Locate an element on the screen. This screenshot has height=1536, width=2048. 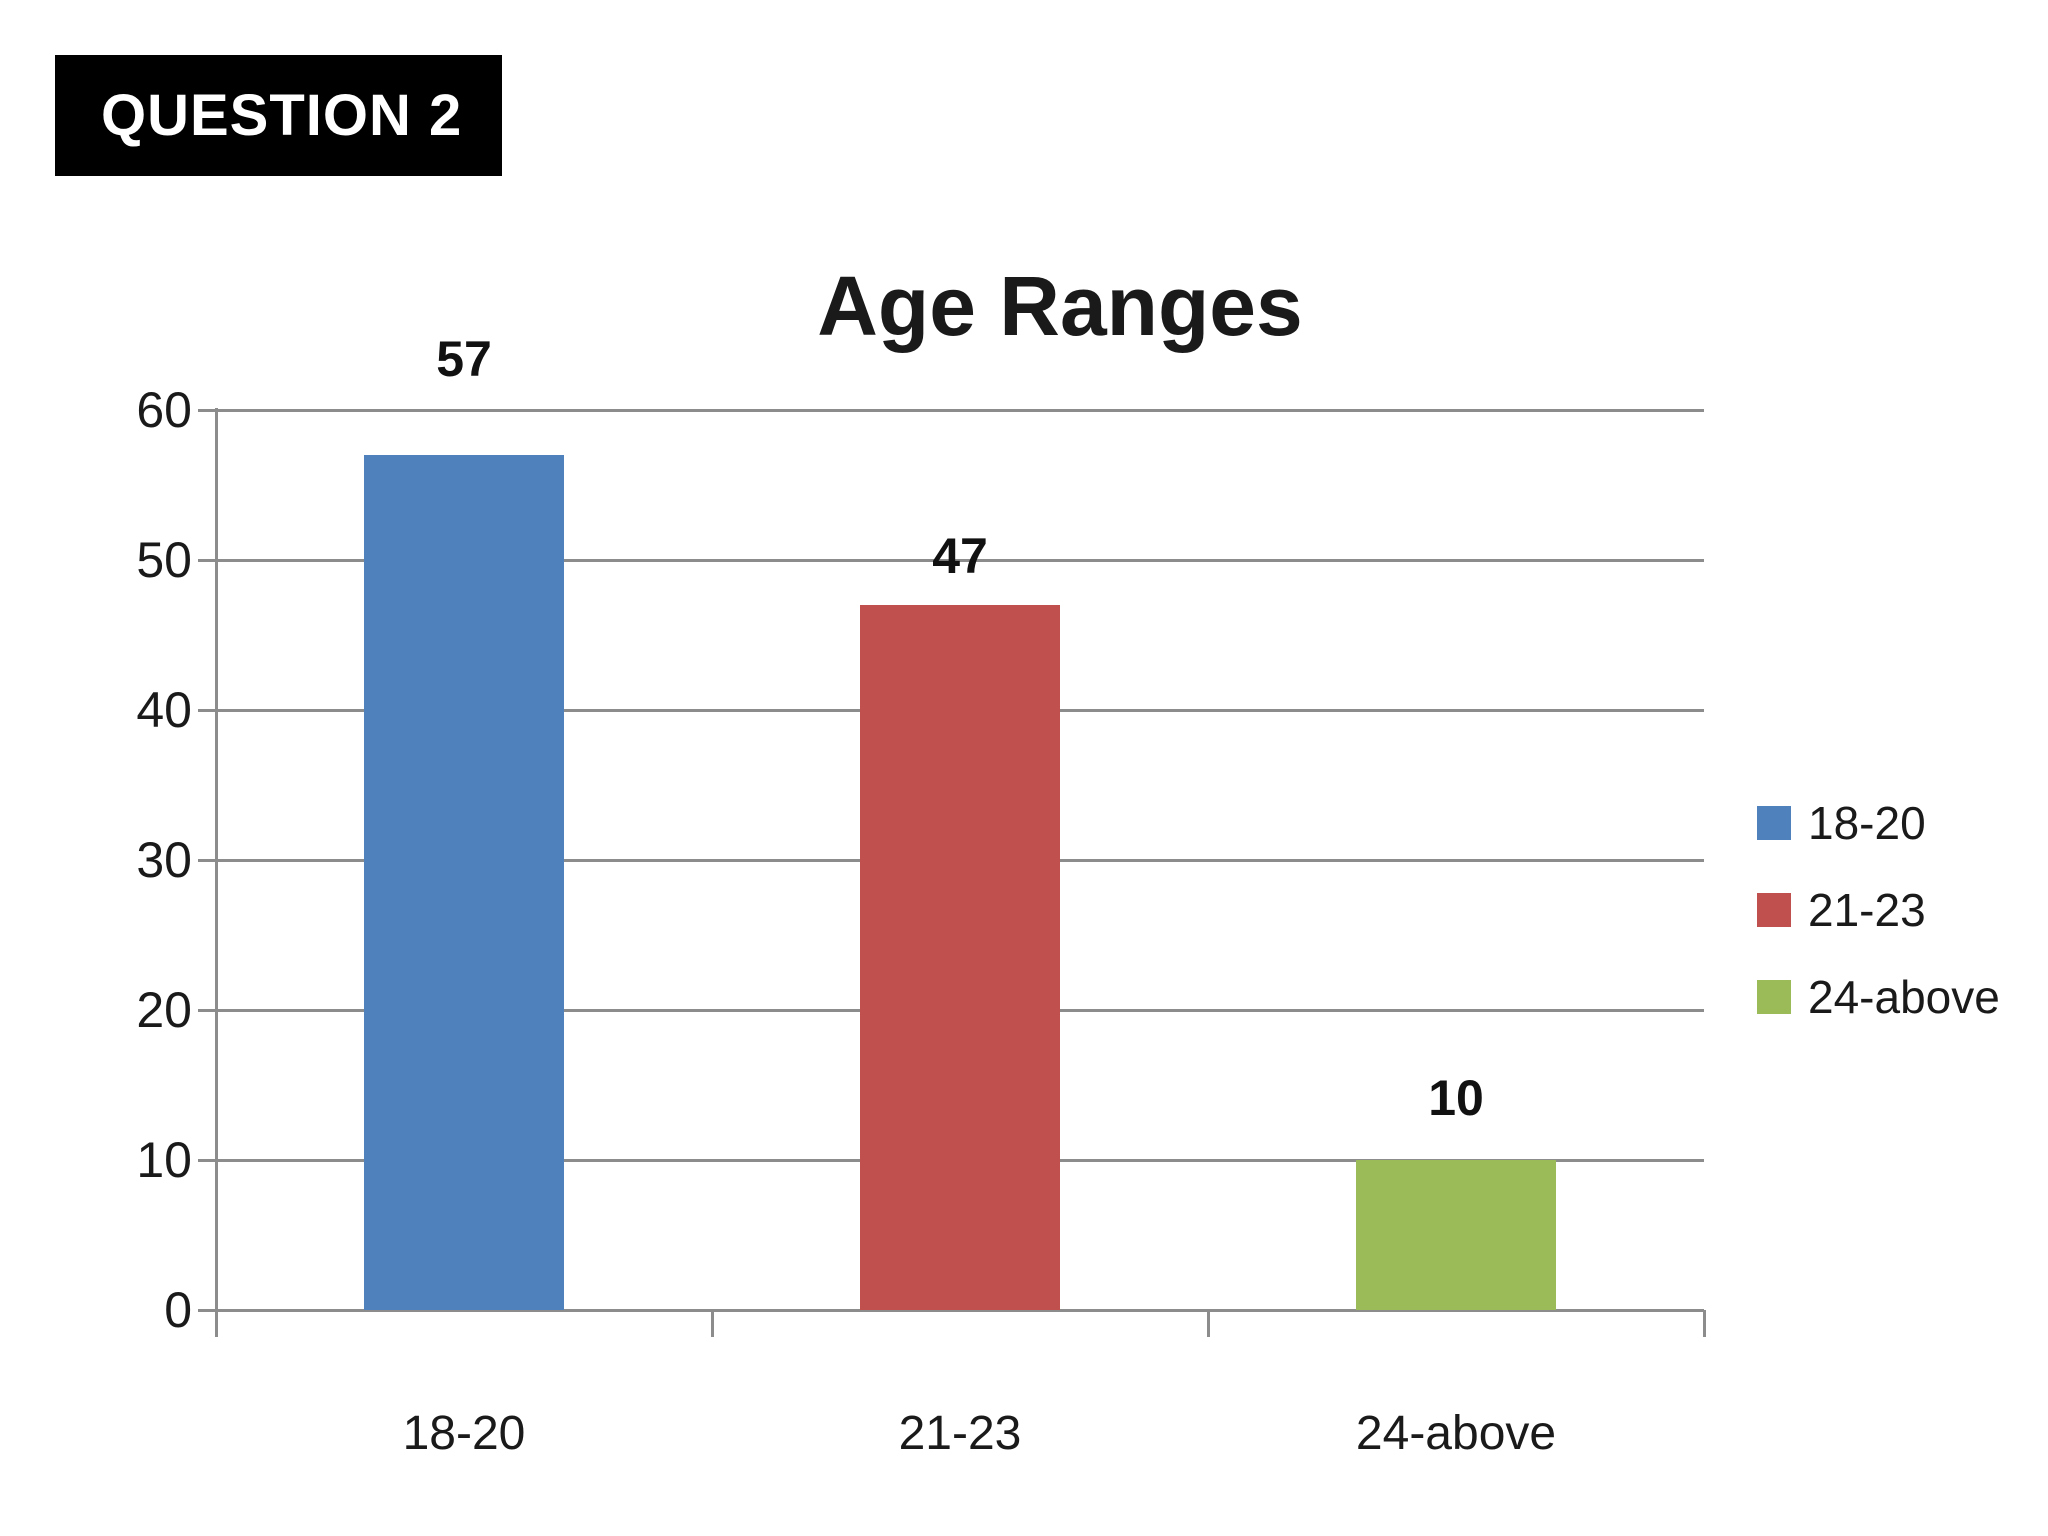
y-tick-label: 30 is located at coordinates (164, 860).